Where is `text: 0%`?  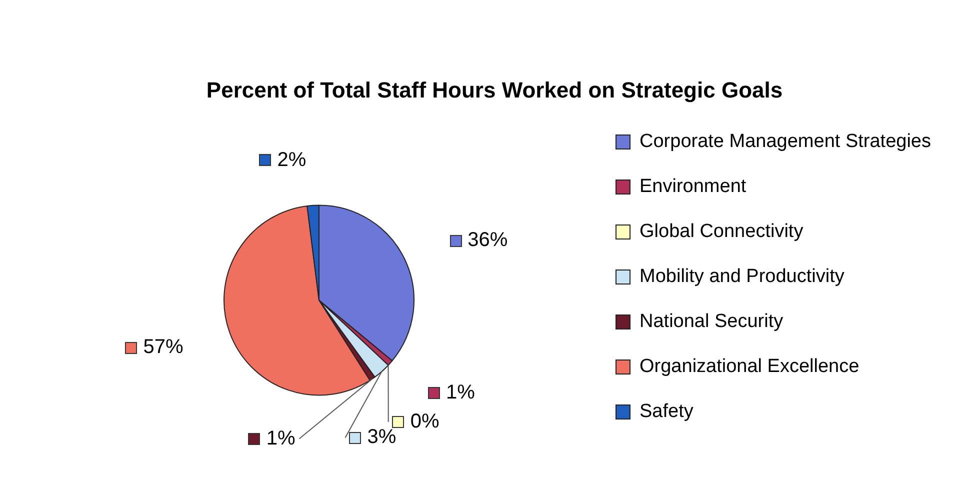 text: 0% is located at coordinates (425, 421).